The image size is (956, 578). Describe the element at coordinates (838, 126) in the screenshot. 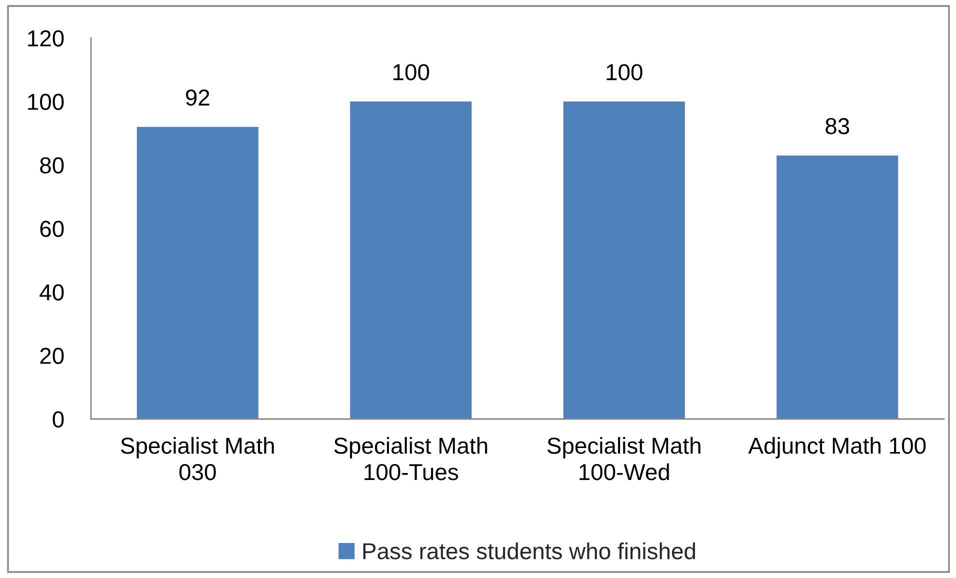

I see `data-label: 83` at that location.